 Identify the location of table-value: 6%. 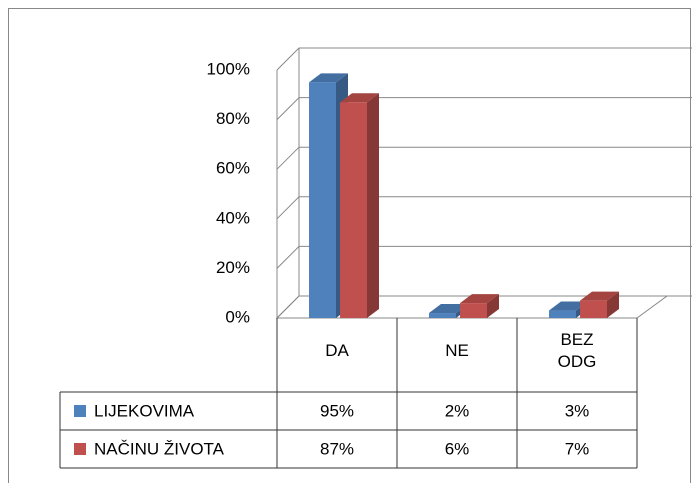
(457, 448).